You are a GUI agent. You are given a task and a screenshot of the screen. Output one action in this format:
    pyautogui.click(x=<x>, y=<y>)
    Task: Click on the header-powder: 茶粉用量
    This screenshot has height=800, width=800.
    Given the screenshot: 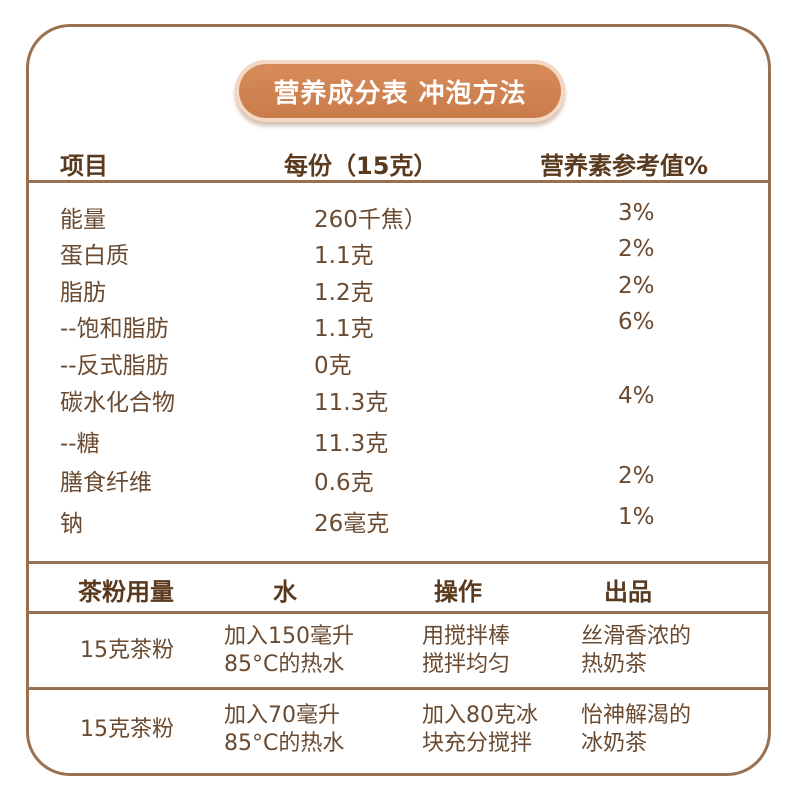 What is the action you would take?
    pyautogui.click(x=126, y=592)
    